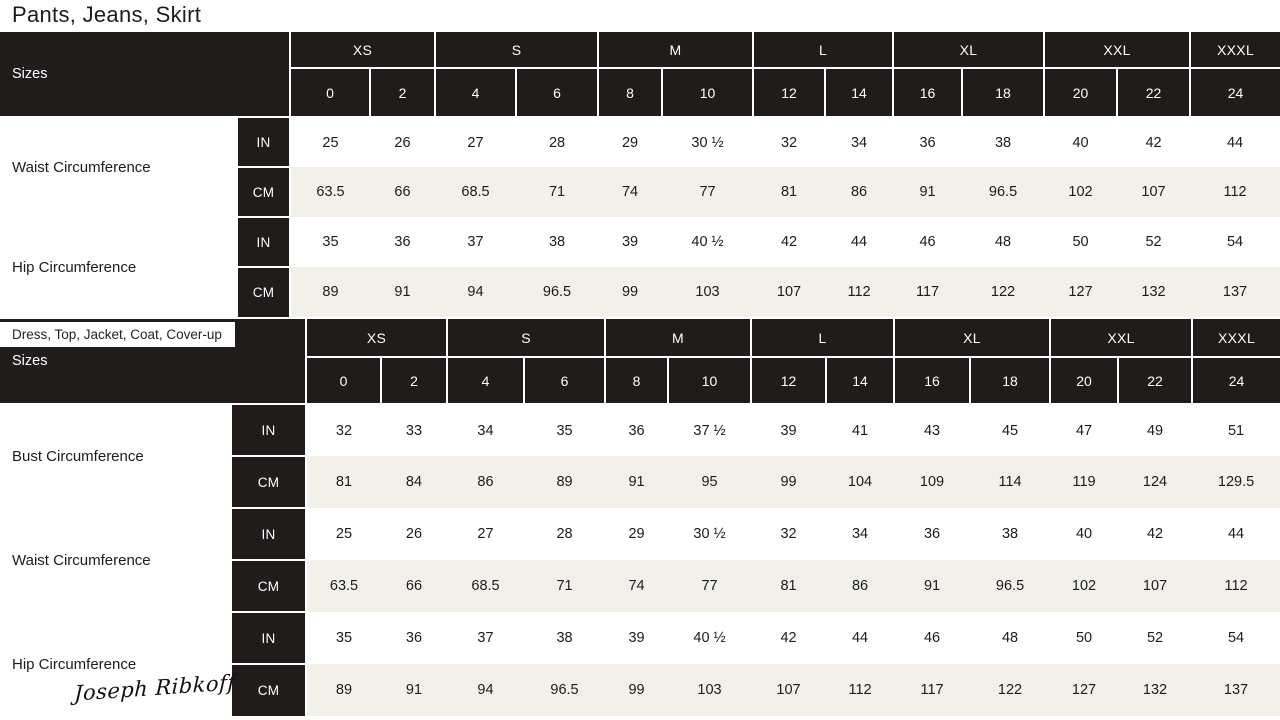 The width and height of the screenshot is (1280, 720). What do you see at coordinates (1236, 430) in the screenshot?
I see `value-cell: 51` at bounding box center [1236, 430].